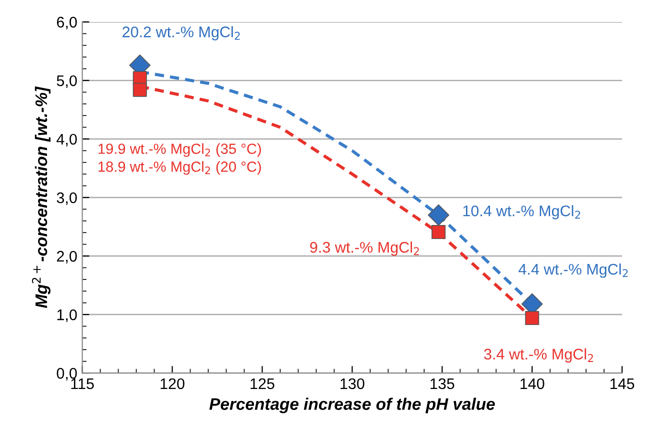 The image size is (648, 422). What do you see at coordinates (538, 355) in the screenshot?
I see `annotation: 3.4 wt.-% MgCl$_{2}$` at bounding box center [538, 355].